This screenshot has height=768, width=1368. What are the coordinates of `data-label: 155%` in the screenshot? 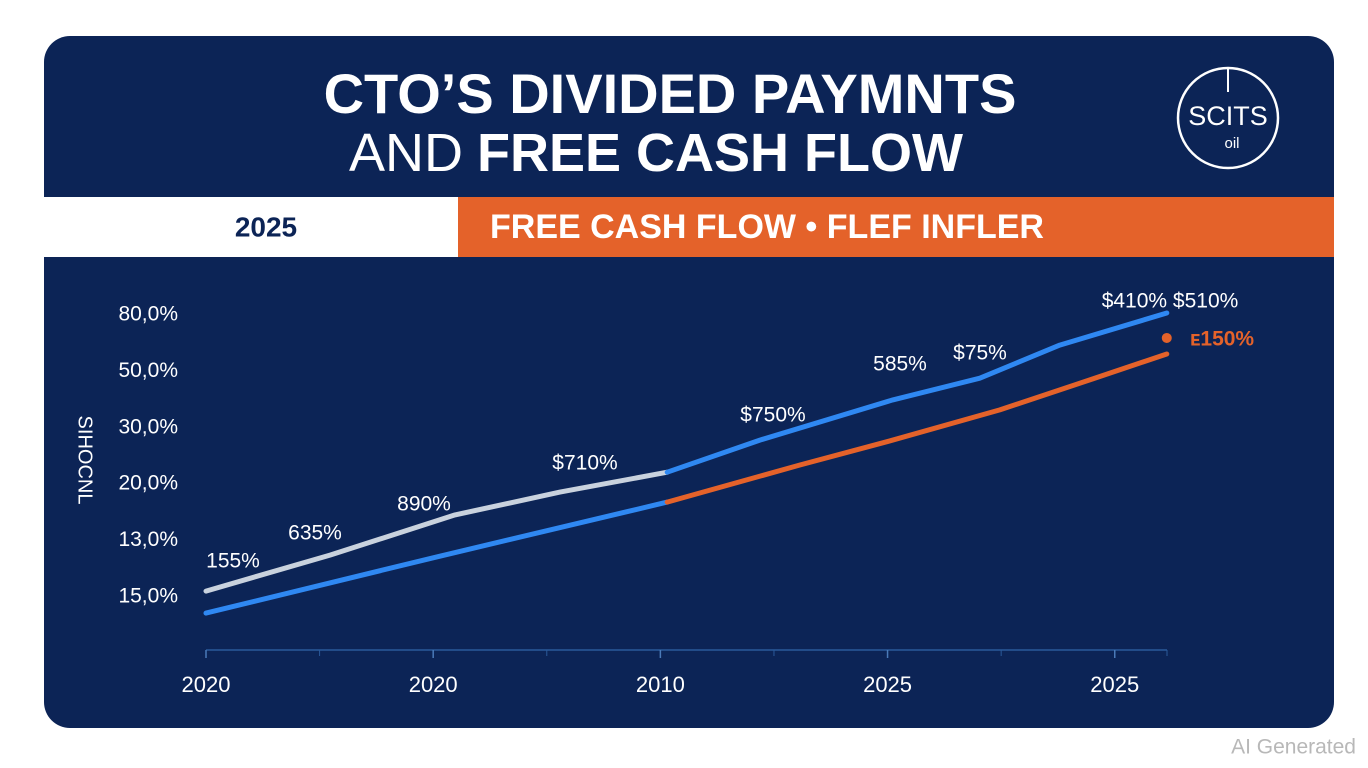 It's located at (233, 561).